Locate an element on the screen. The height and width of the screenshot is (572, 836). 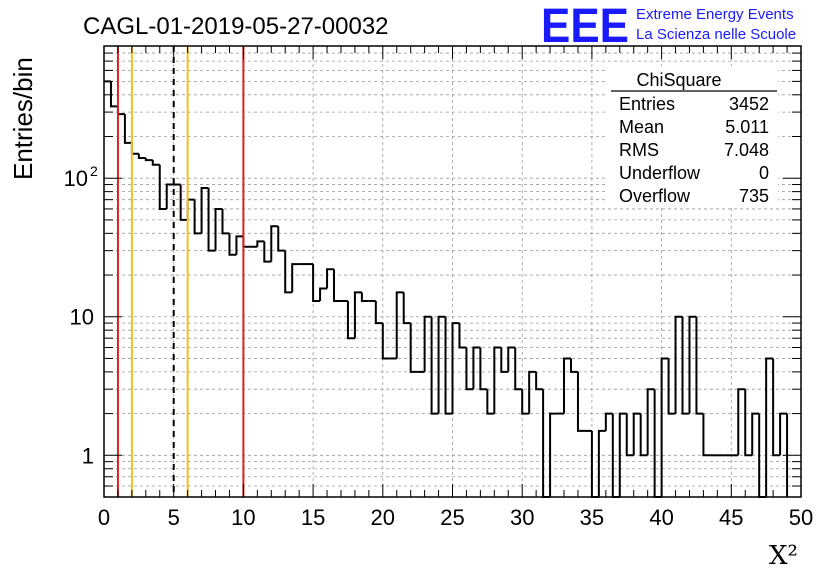
stats-box-background is located at coordinates (693, 137).